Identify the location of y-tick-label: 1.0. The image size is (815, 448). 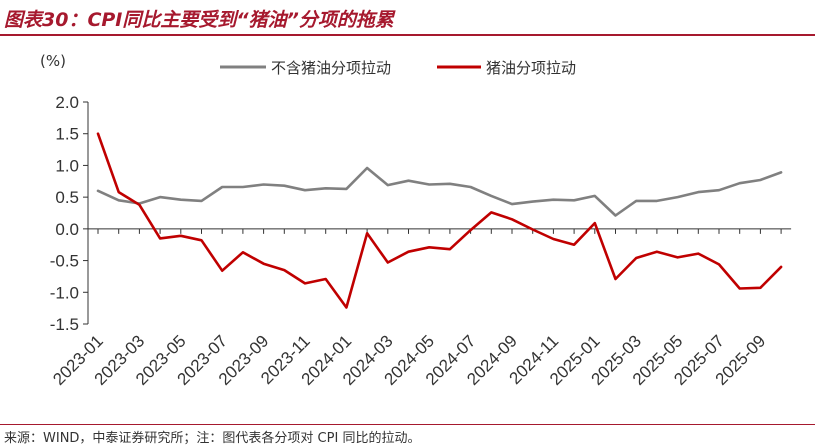
(67, 165).